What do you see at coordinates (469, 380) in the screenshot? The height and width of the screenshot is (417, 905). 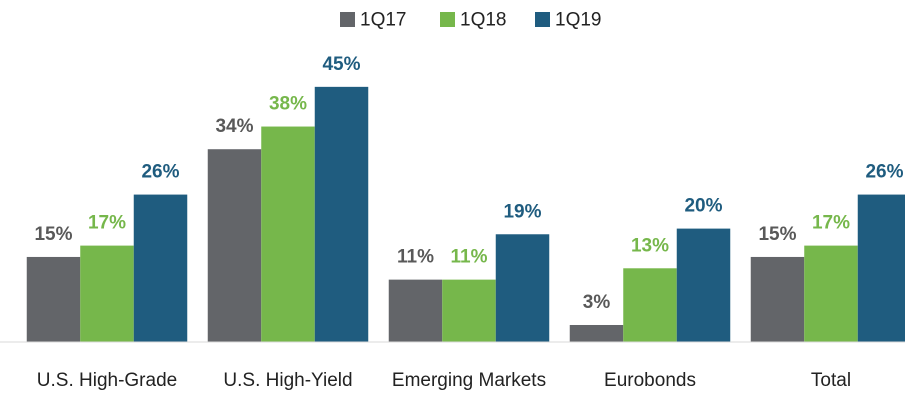 I see `x-tick-label: Emerging Markets` at bounding box center [469, 380].